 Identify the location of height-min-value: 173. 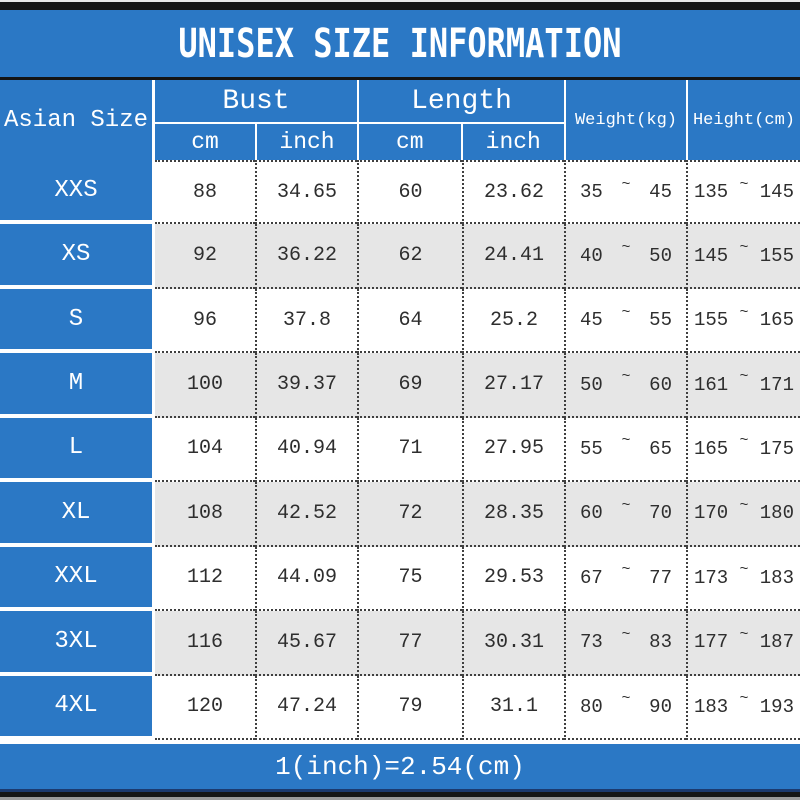
(711, 577).